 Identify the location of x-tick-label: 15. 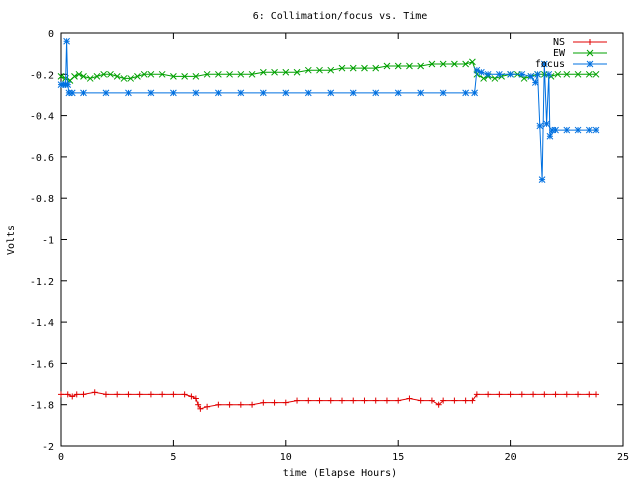
(398, 457).